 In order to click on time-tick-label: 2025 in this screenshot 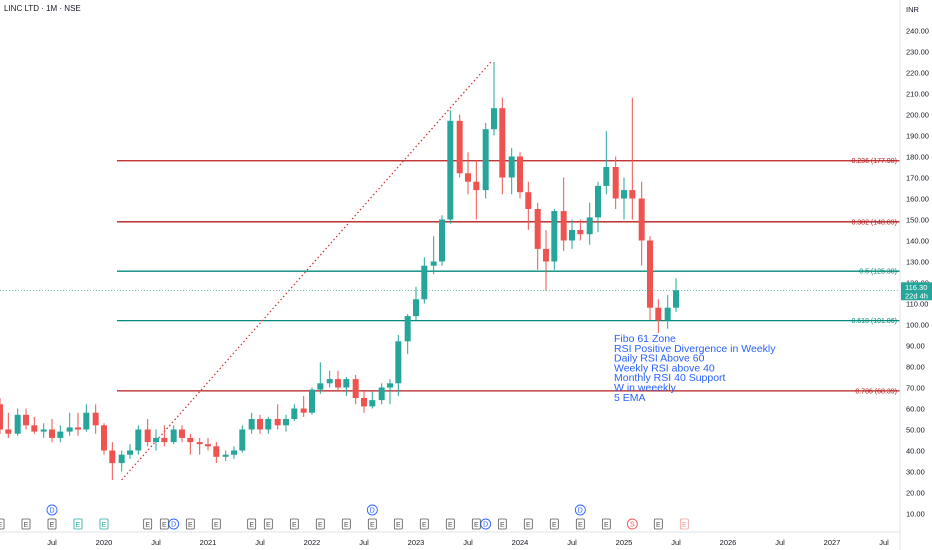, I will do `click(624, 542)`.